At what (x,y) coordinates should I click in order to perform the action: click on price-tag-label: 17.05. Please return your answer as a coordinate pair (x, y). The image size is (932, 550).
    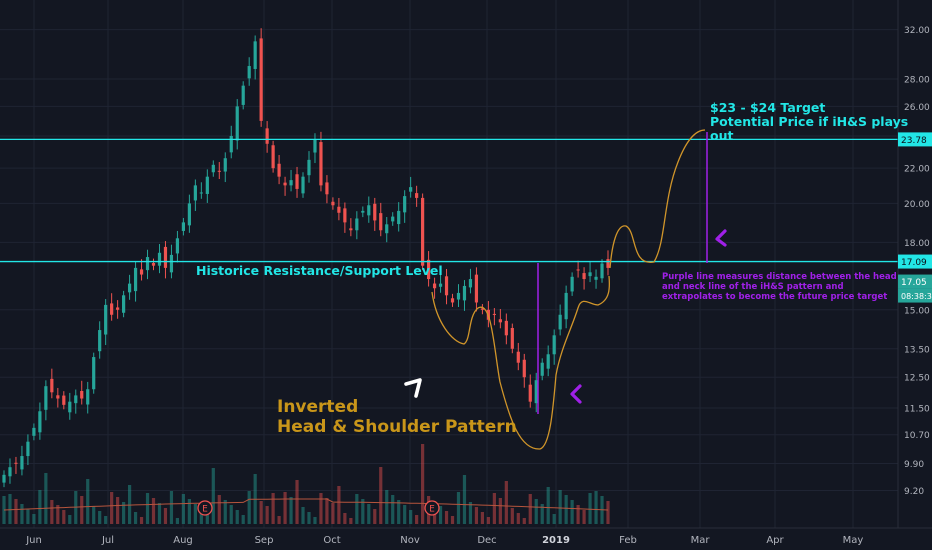
    Looking at the image, I should click on (914, 283).